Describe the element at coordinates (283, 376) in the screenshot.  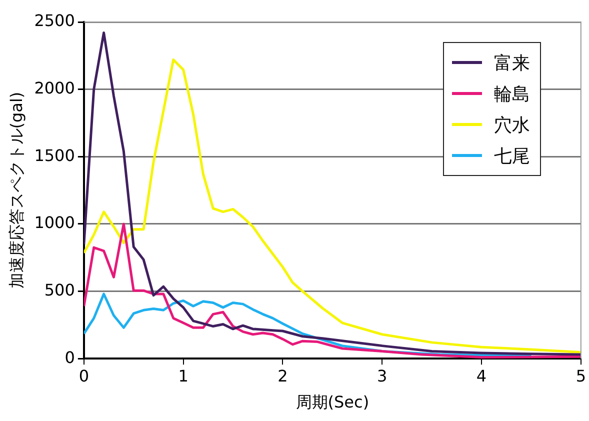
I see `x-tick-label: 2` at that location.